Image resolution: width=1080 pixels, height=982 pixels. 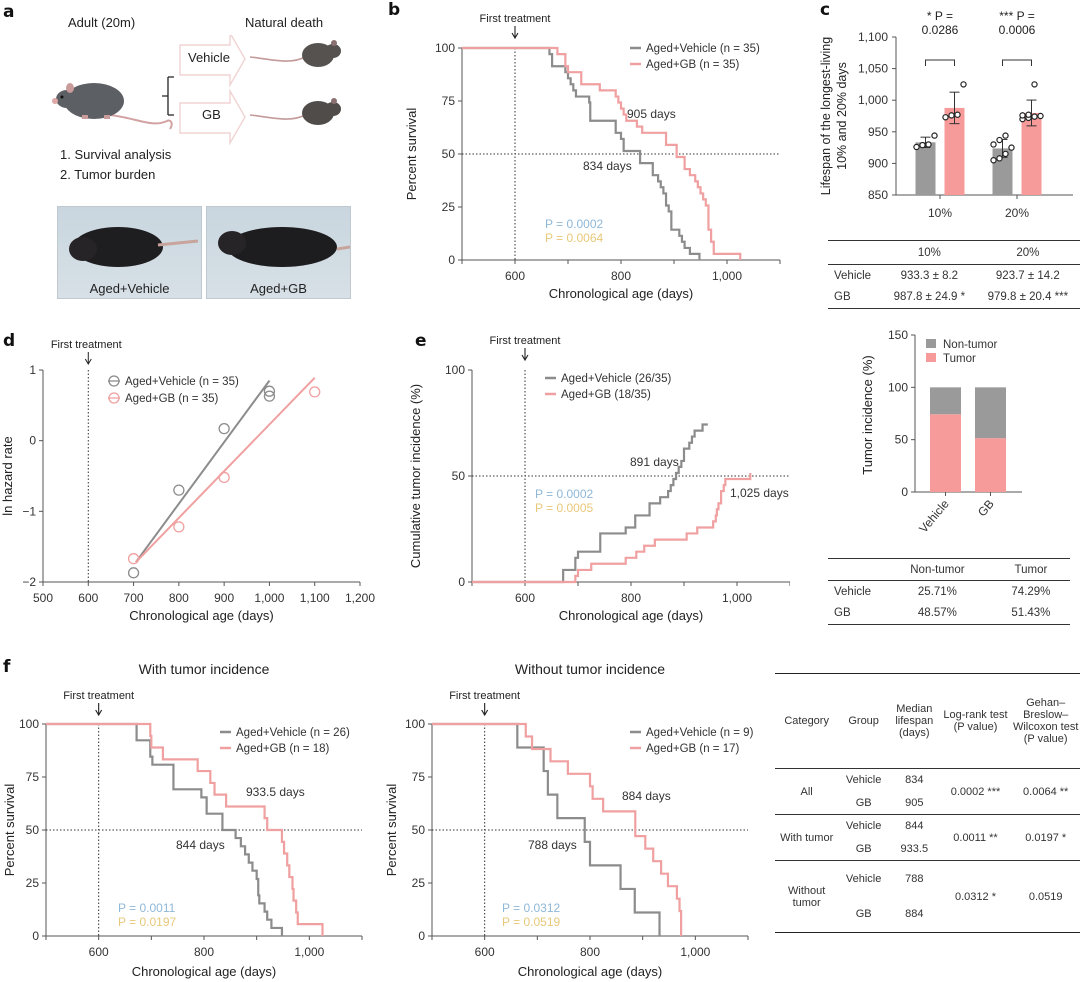 I want to click on table-header-cell: Category, so click(x=806, y=721).